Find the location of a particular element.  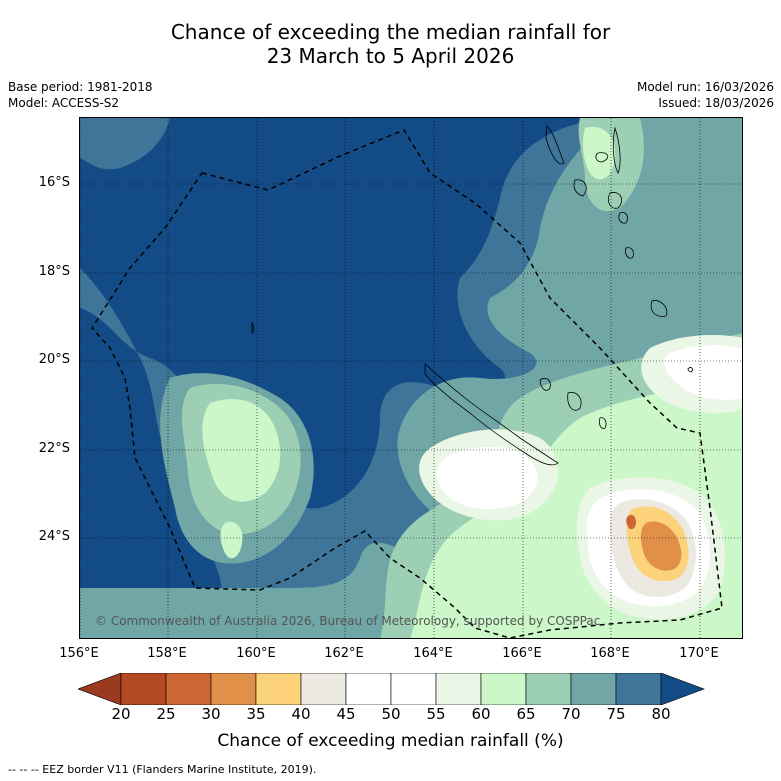

colorbar-tick-label: 75 is located at coordinates (616, 714).